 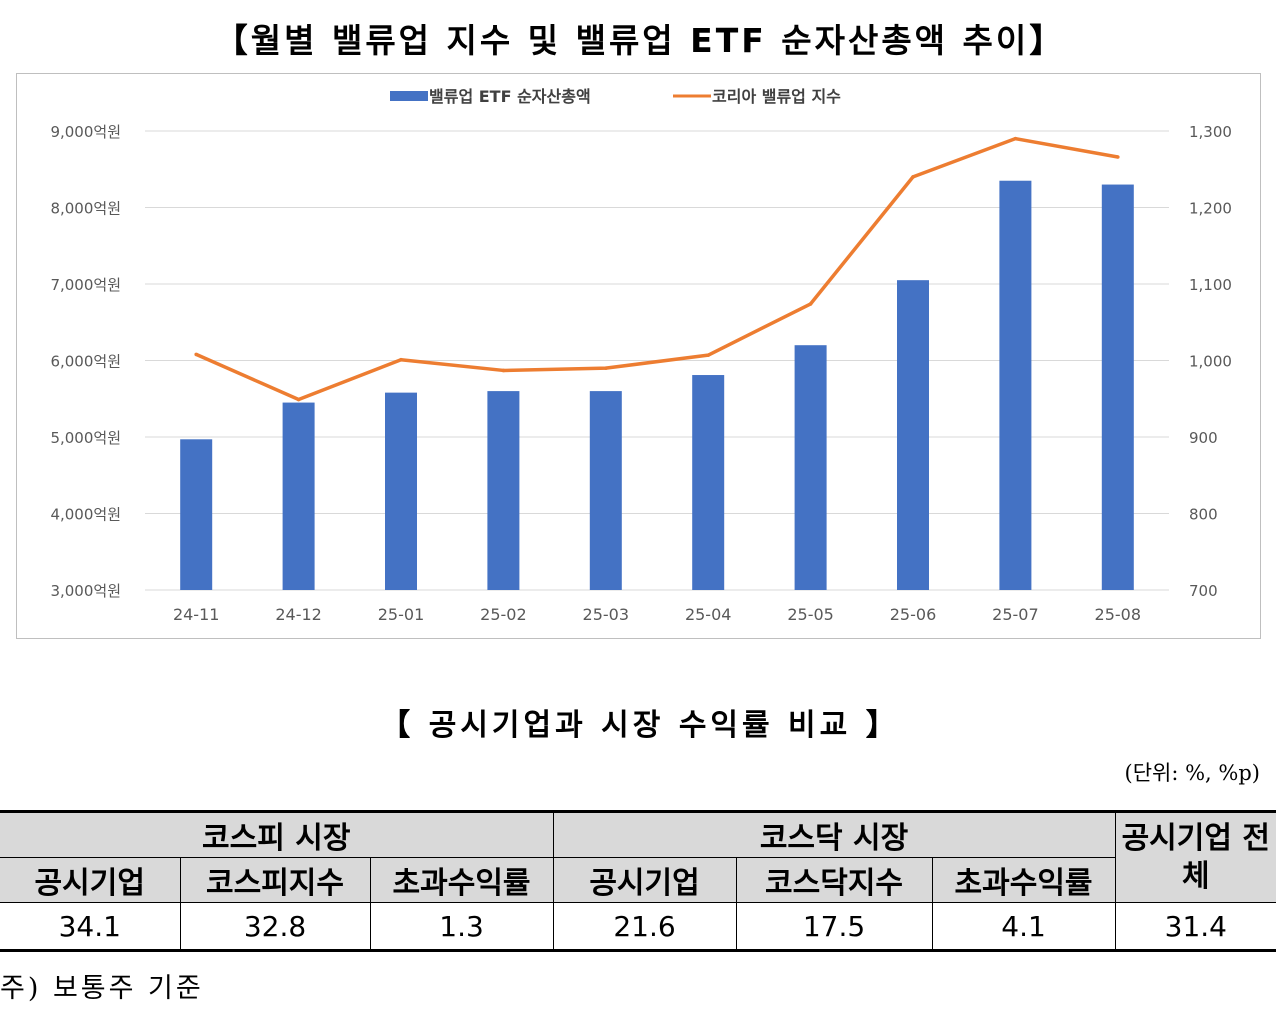 What do you see at coordinates (85, 285) in the screenshot?
I see `y-left-tick-label: 7,000억원` at bounding box center [85, 285].